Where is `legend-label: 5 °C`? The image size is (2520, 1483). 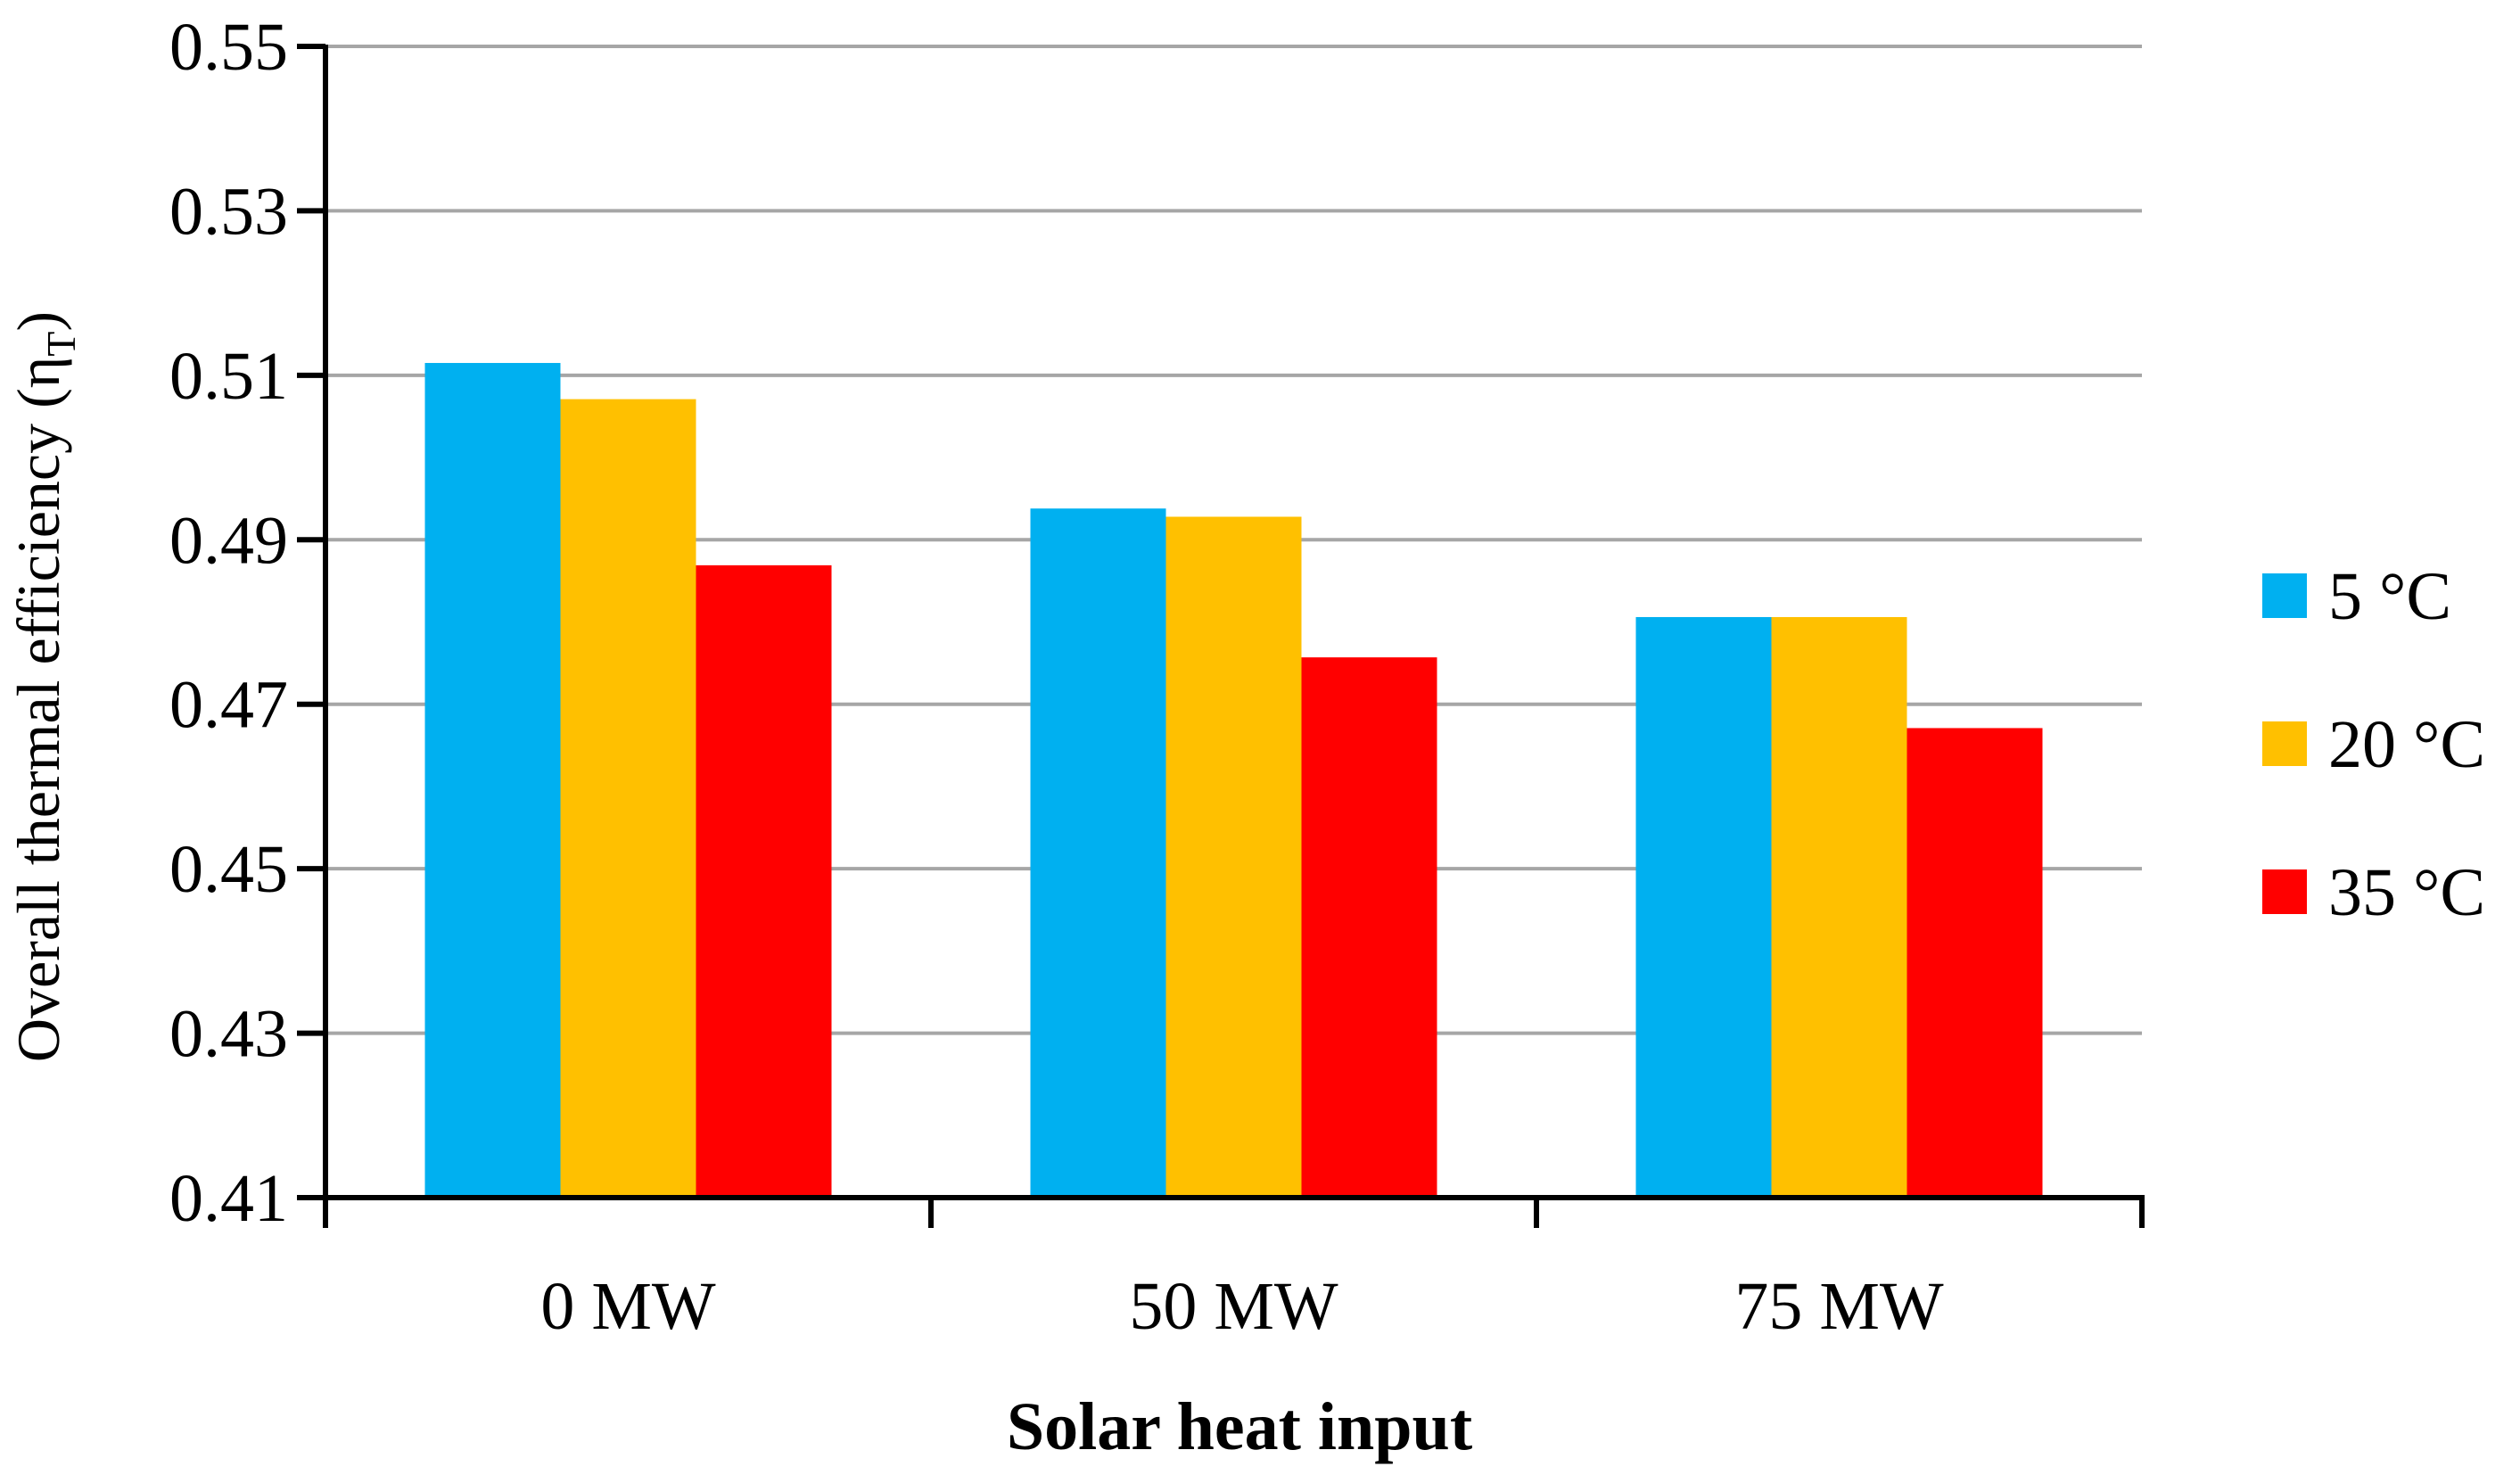
legend-label: 5 °C is located at coordinates (2389, 596).